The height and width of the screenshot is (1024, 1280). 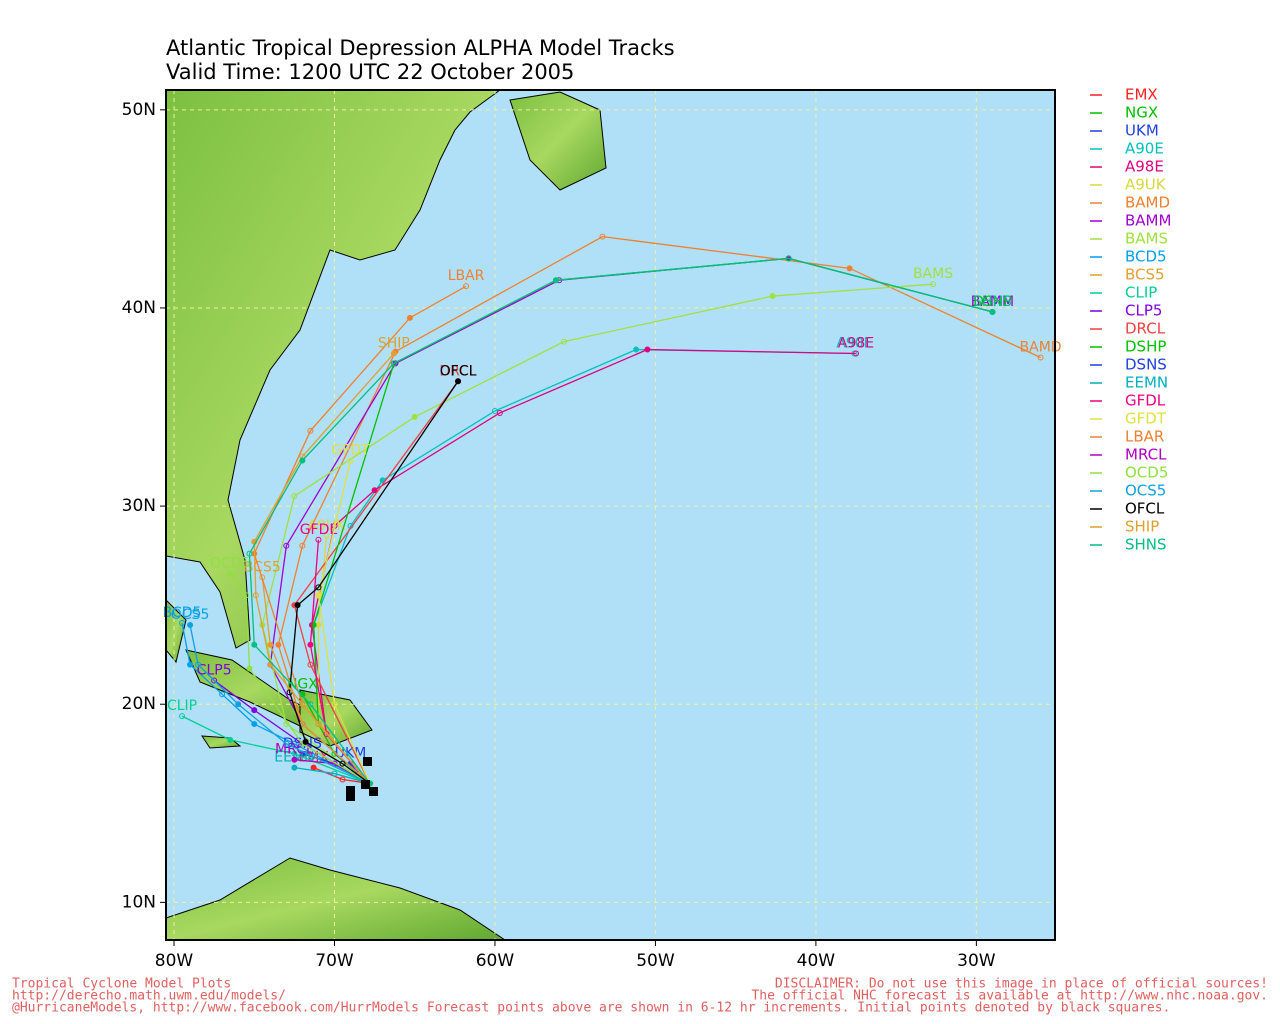 What do you see at coordinates (139, 506) in the screenshot?
I see `y-tick-label: 30N` at bounding box center [139, 506].